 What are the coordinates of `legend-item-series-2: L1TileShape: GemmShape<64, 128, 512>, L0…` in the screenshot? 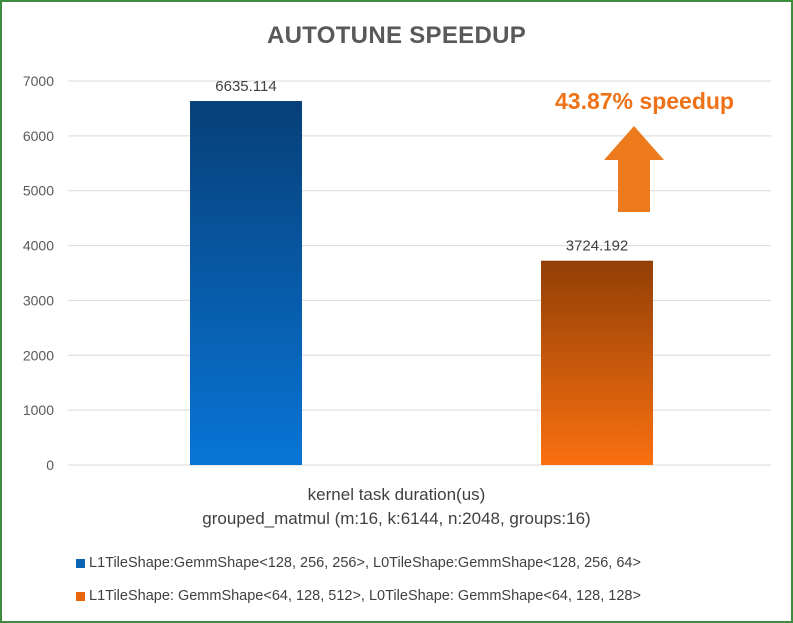 It's located at (358, 596).